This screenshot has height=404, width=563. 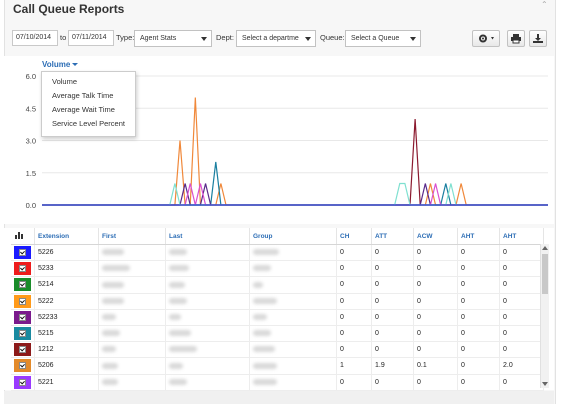 I want to click on col-acw: ACW, so click(x=435, y=236).